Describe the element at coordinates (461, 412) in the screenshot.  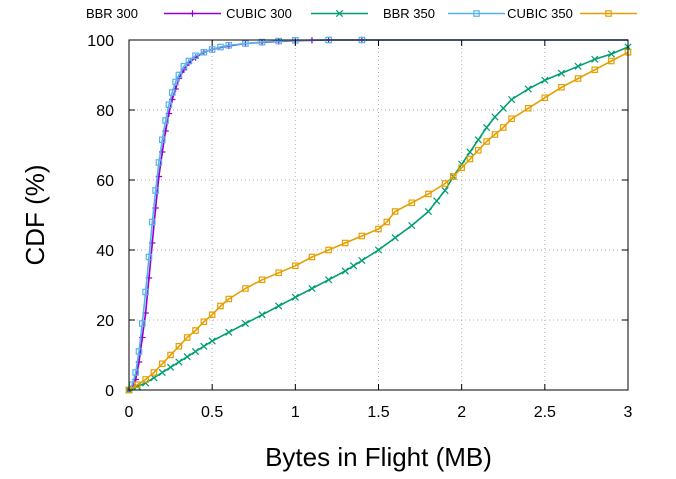
I see `x-tick-label: 2` at that location.